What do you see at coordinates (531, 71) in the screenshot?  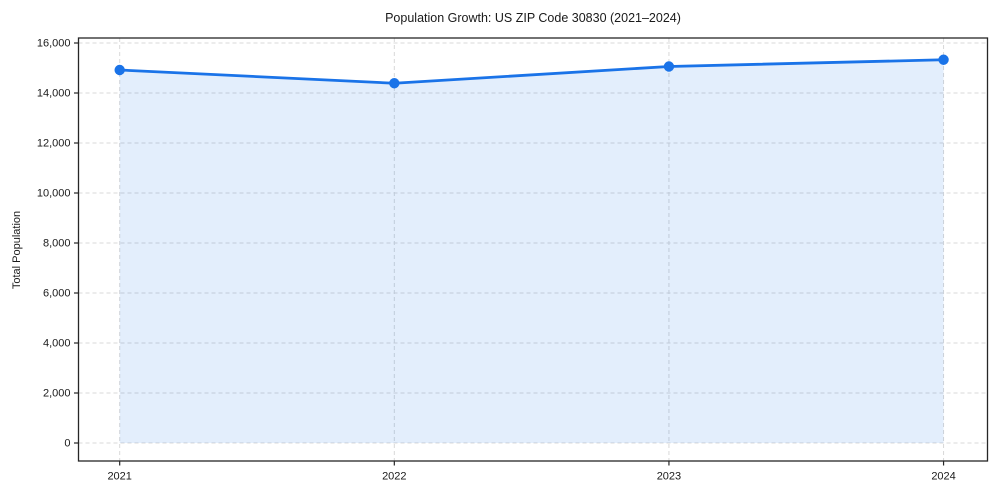 I see `line-series` at bounding box center [531, 71].